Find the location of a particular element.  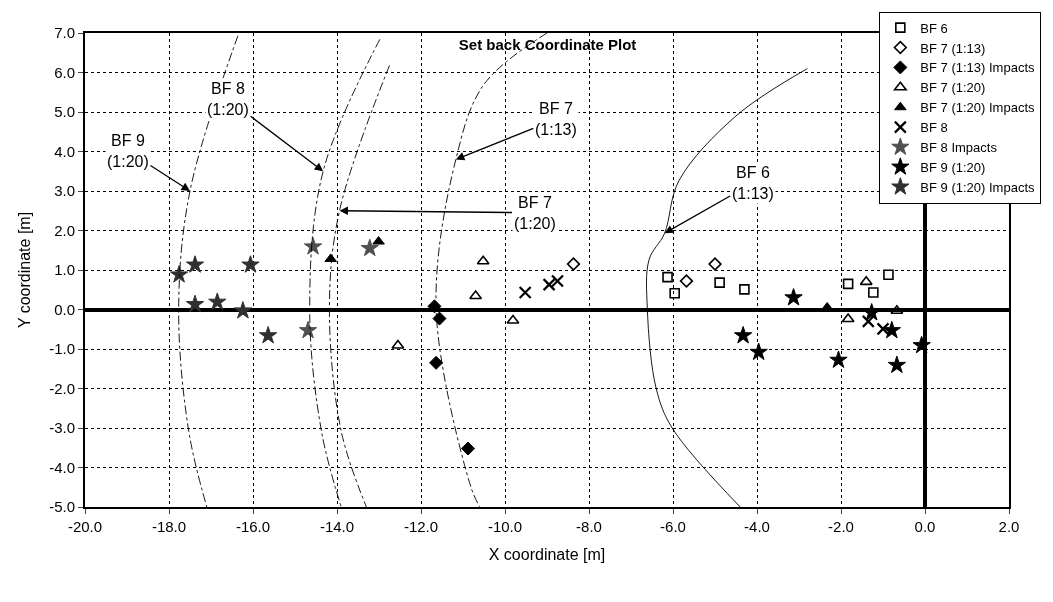

legend-label: BF 6 is located at coordinates (934, 28).